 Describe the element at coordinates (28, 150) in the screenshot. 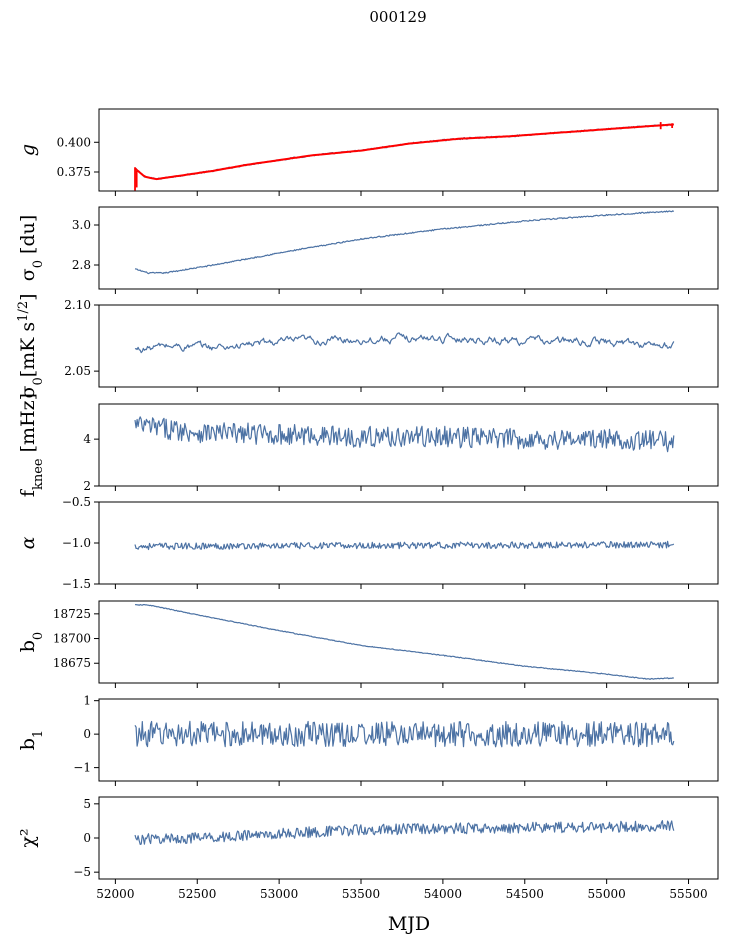

I see `panel-0-ylabel: g` at that location.